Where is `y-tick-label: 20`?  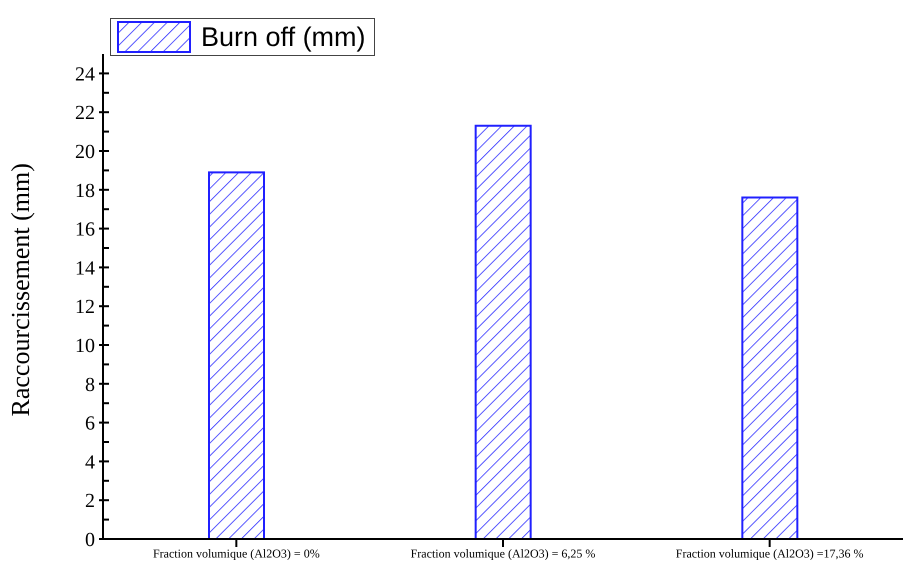 y-tick-label: 20 is located at coordinates (85, 152).